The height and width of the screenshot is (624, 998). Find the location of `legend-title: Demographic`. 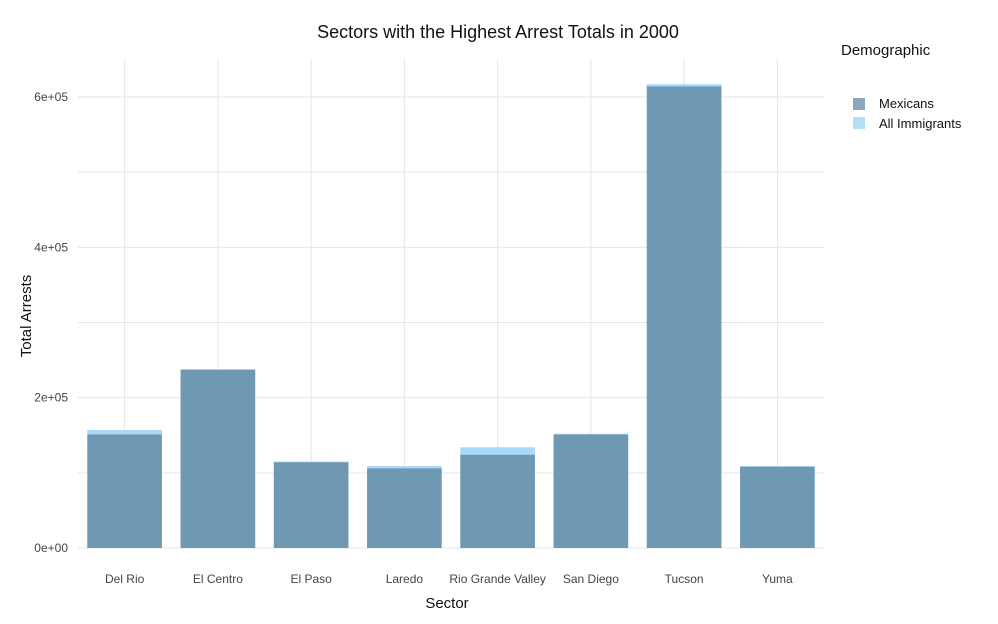

legend-title: Demographic is located at coordinates (886, 50).